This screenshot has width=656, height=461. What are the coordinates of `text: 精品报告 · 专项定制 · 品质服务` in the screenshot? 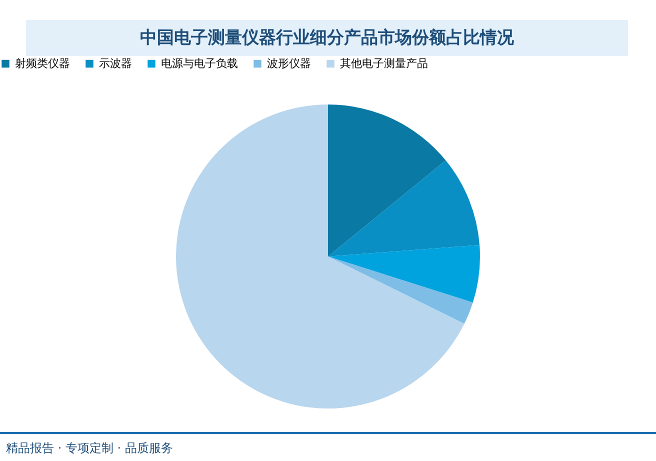 It's located at (328, 444).